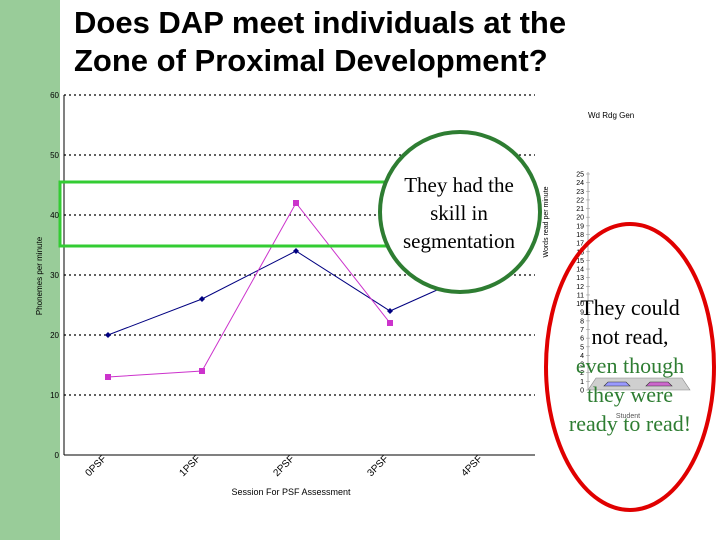 This screenshot has height=540, width=720. I want to click on bar-floor, so click(639, 384).